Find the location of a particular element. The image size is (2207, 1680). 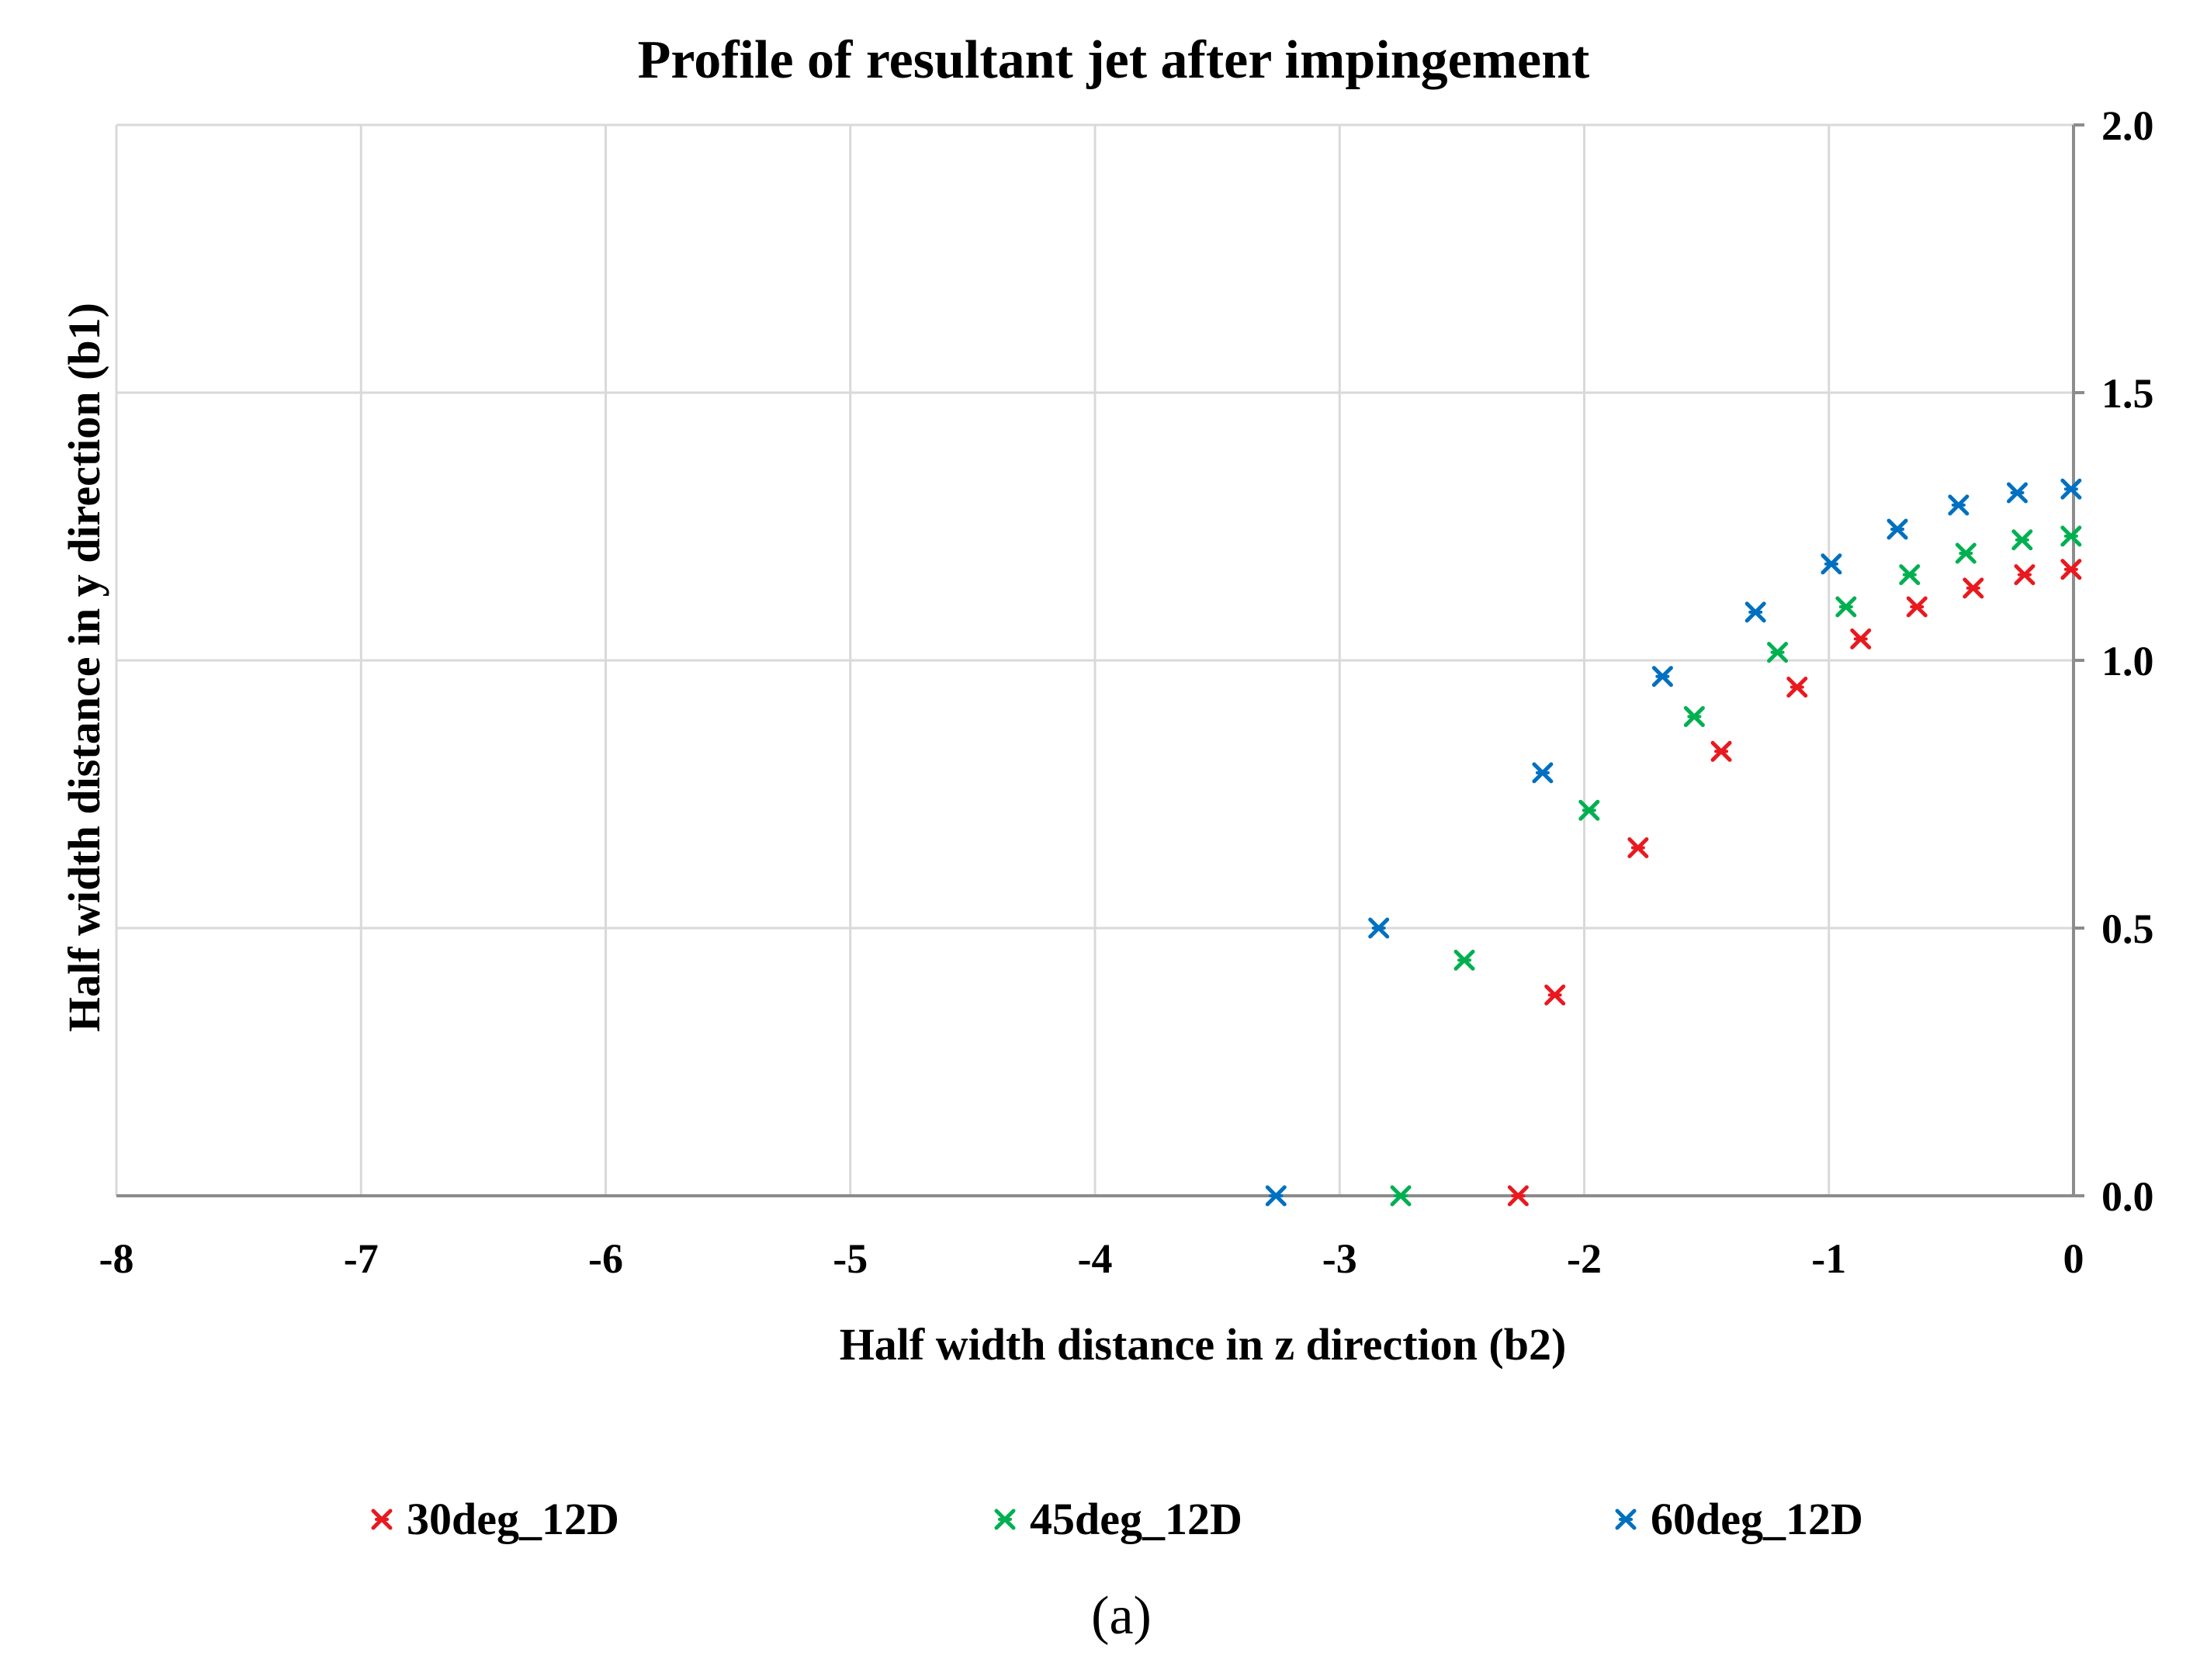

legend-item-60deg_12D: 60deg_12D is located at coordinates (1739, 1519).